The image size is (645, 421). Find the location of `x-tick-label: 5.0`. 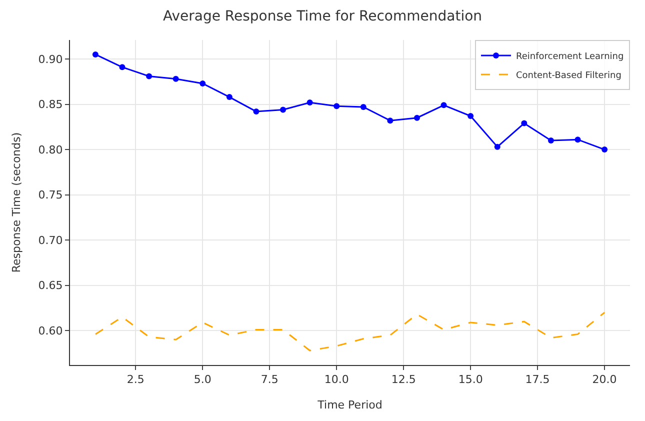

x-tick-label: 5.0 is located at coordinates (203, 379).